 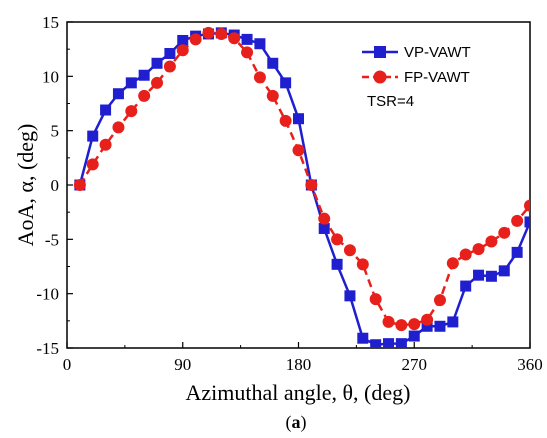 I want to click on y-axis-title: AoA, α, (deg), so click(x=25, y=185).